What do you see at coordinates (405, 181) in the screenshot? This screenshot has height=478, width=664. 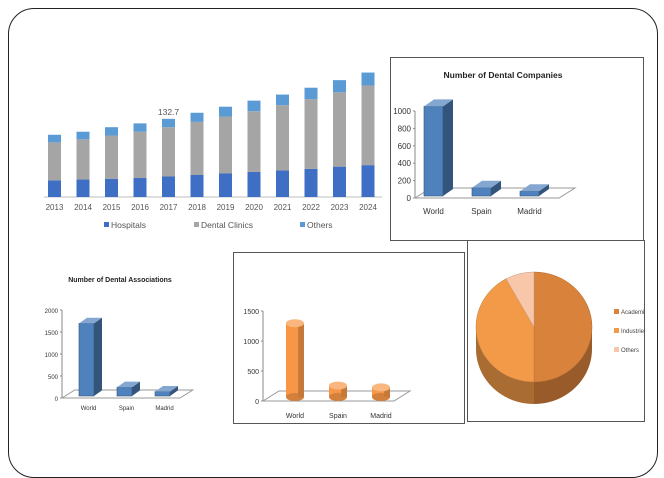 I see `y-tick-label: 200` at bounding box center [405, 181].